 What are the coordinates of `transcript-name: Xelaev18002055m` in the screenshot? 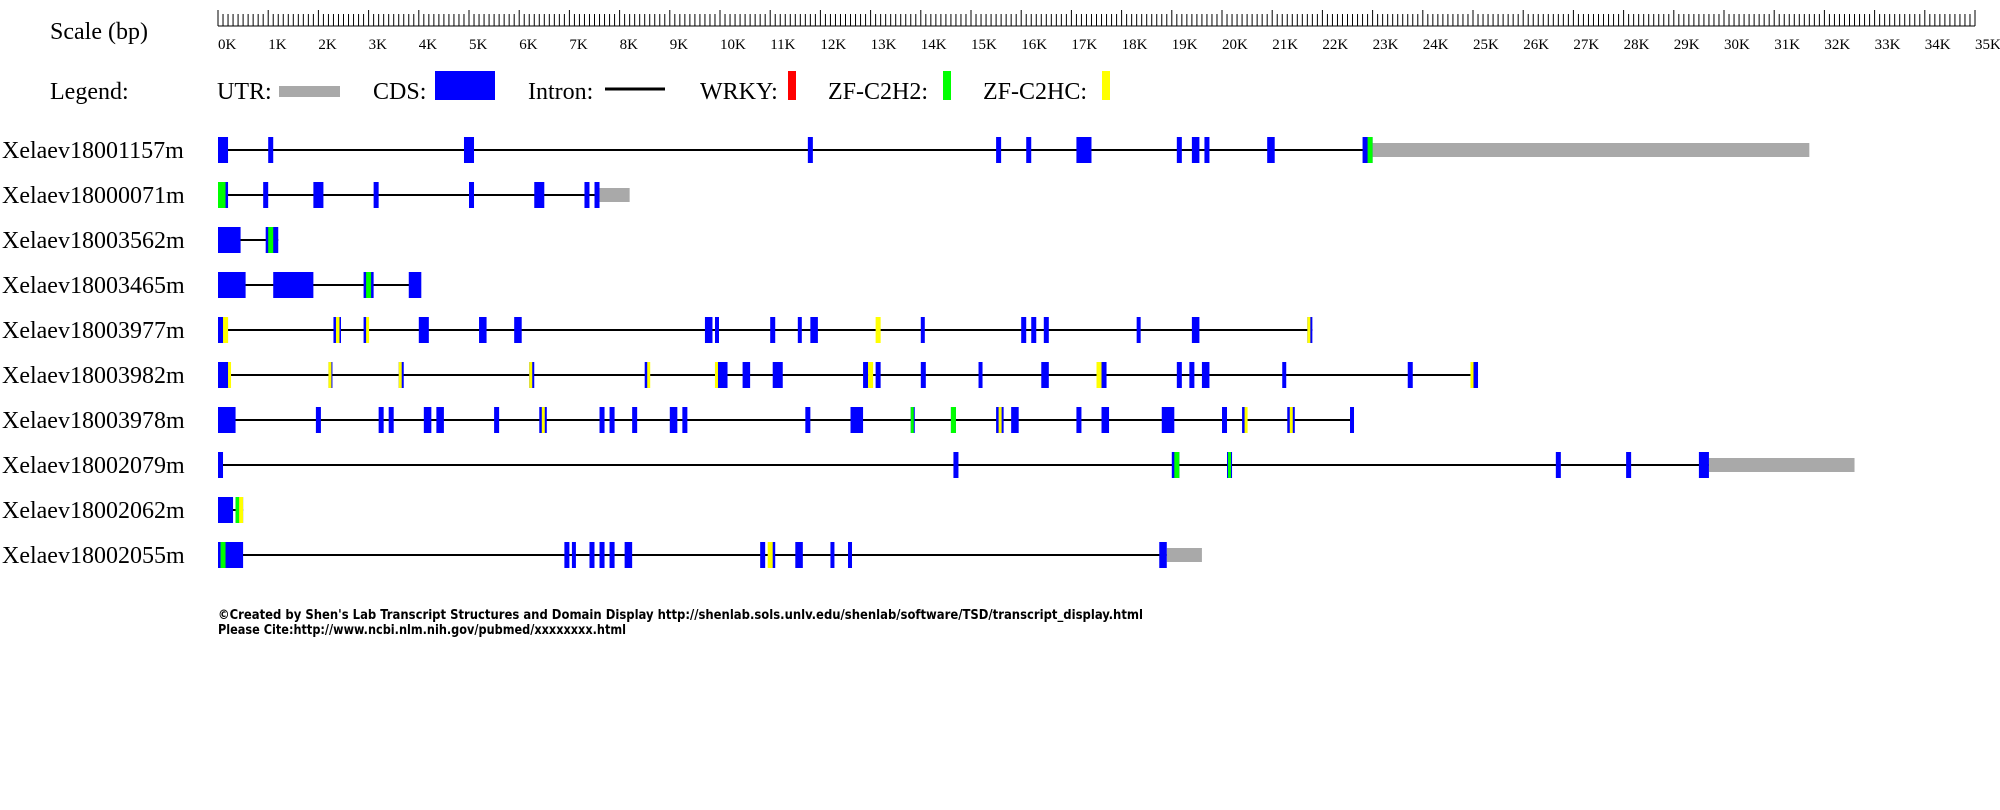 It's located at (93, 556).